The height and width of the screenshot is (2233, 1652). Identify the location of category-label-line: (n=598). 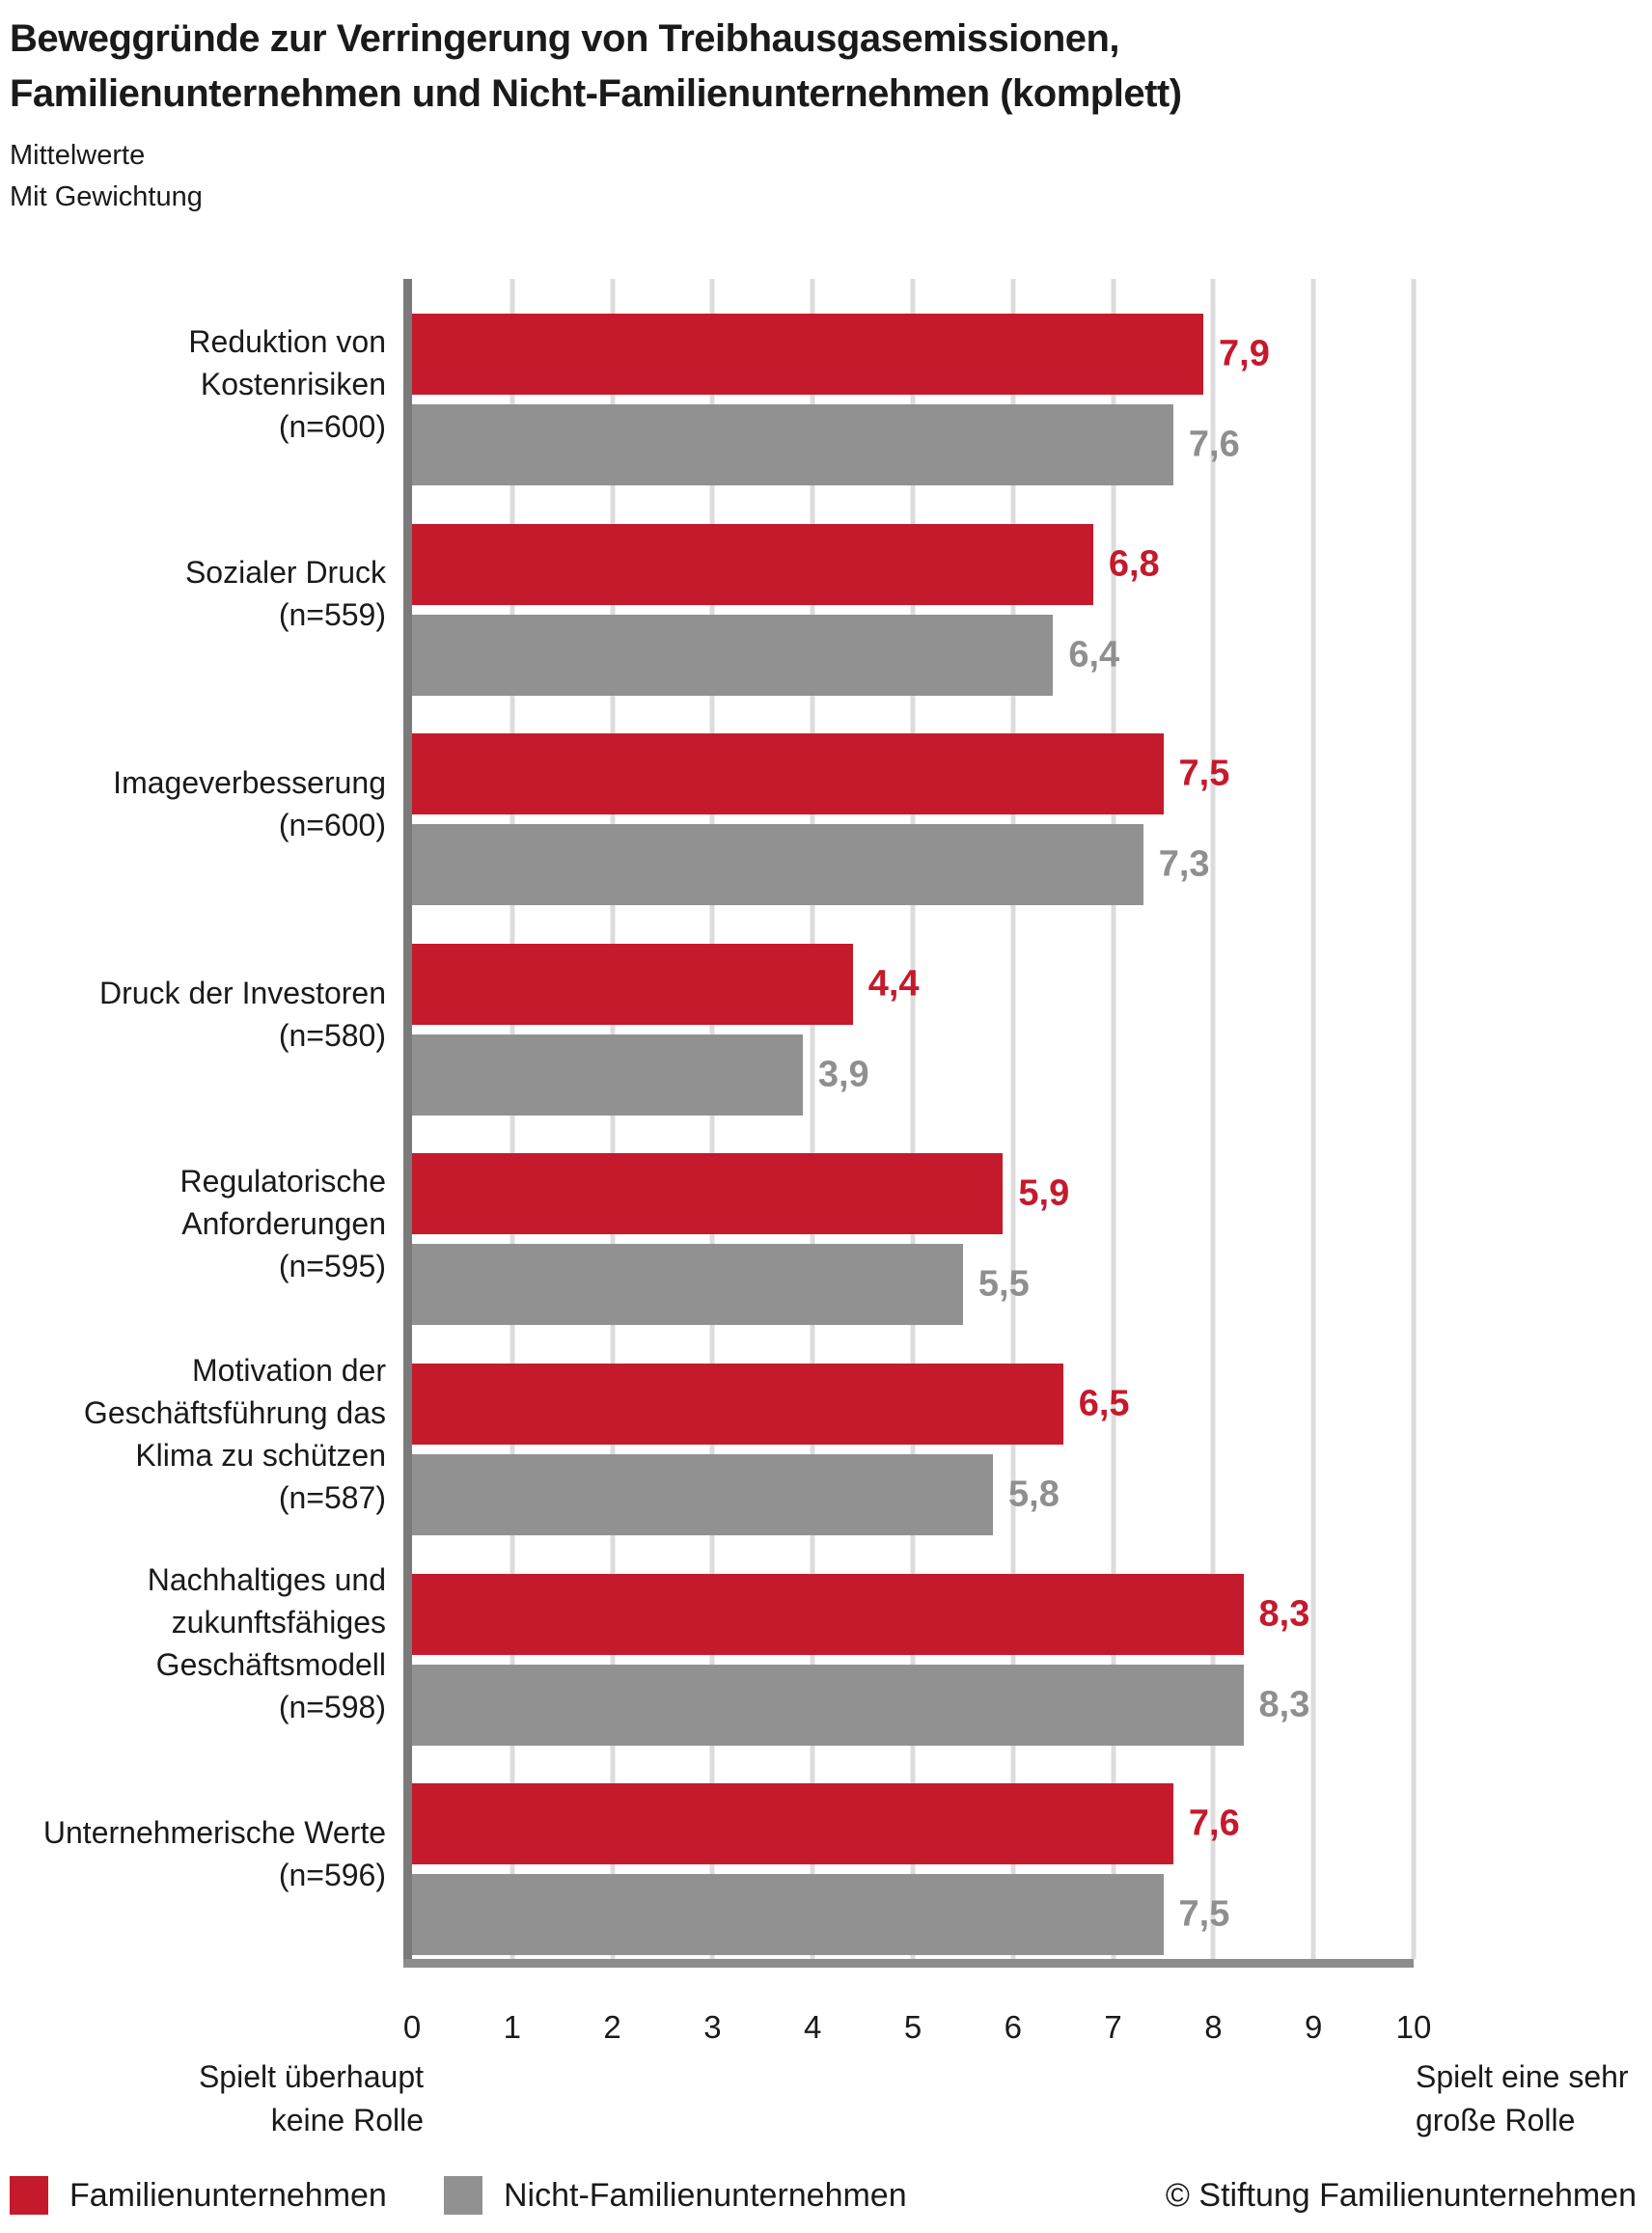
(332, 1707).